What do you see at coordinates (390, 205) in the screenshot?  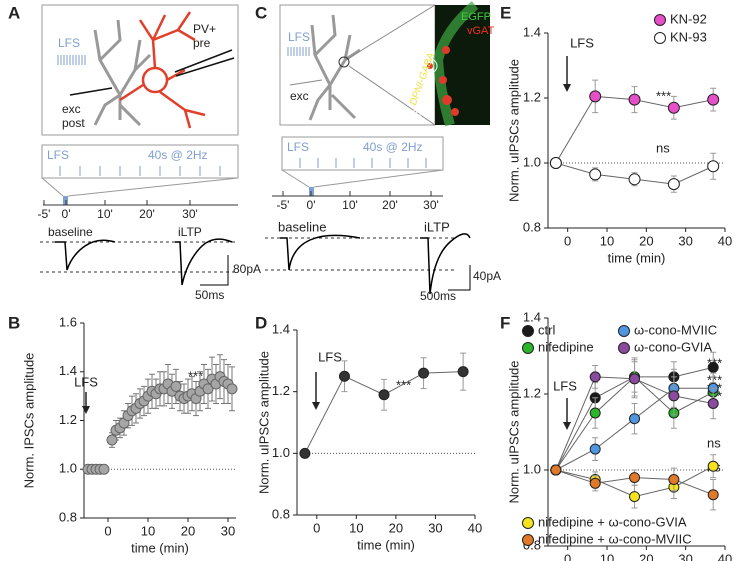 I see `timeline-label: 20'` at bounding box center [390, 205].